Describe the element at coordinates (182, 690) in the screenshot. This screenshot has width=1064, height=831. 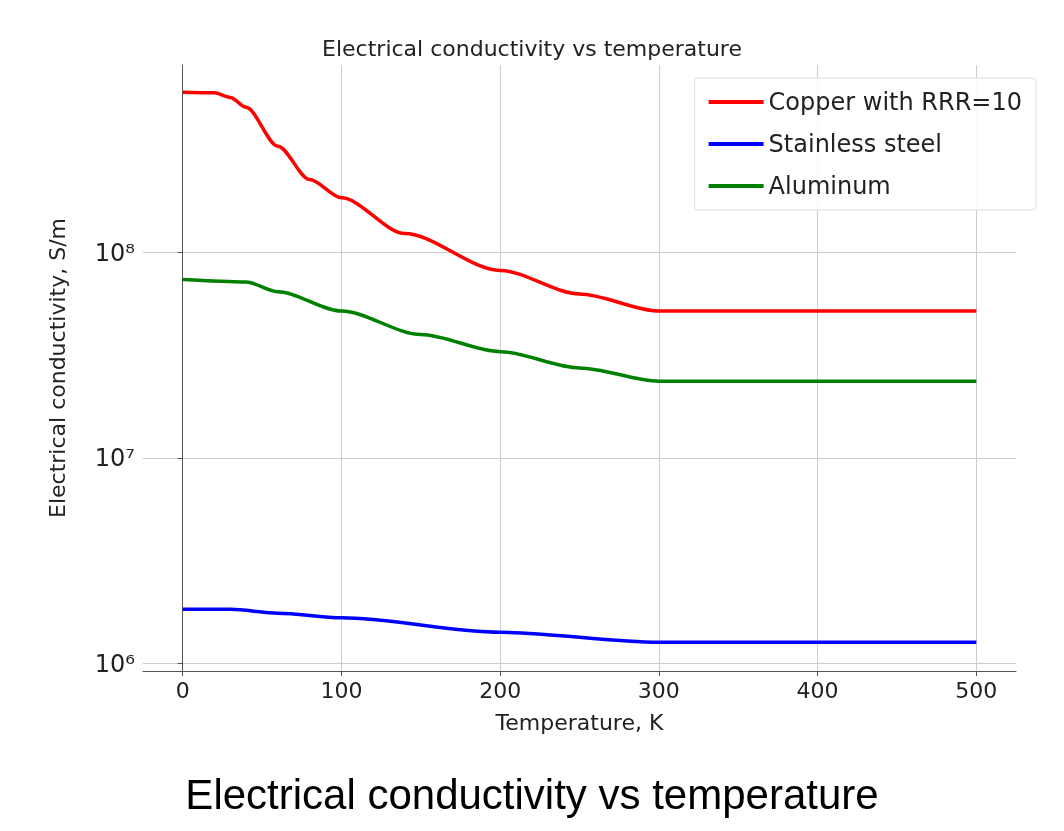
I see `x-tick-label: 0` at that location.